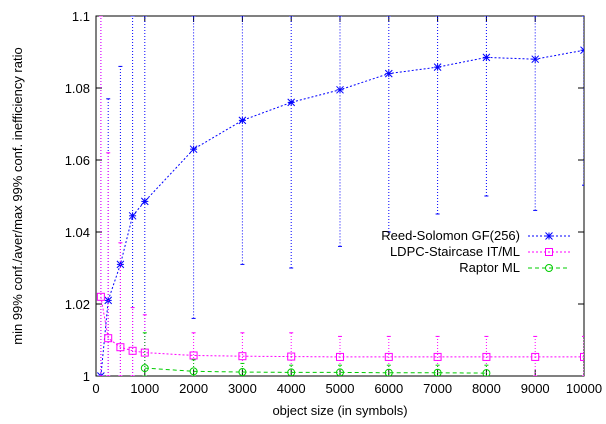 This screenshot has height=424, width=606. I want to click on y-tick-label: 1.1, so click(81, 16).